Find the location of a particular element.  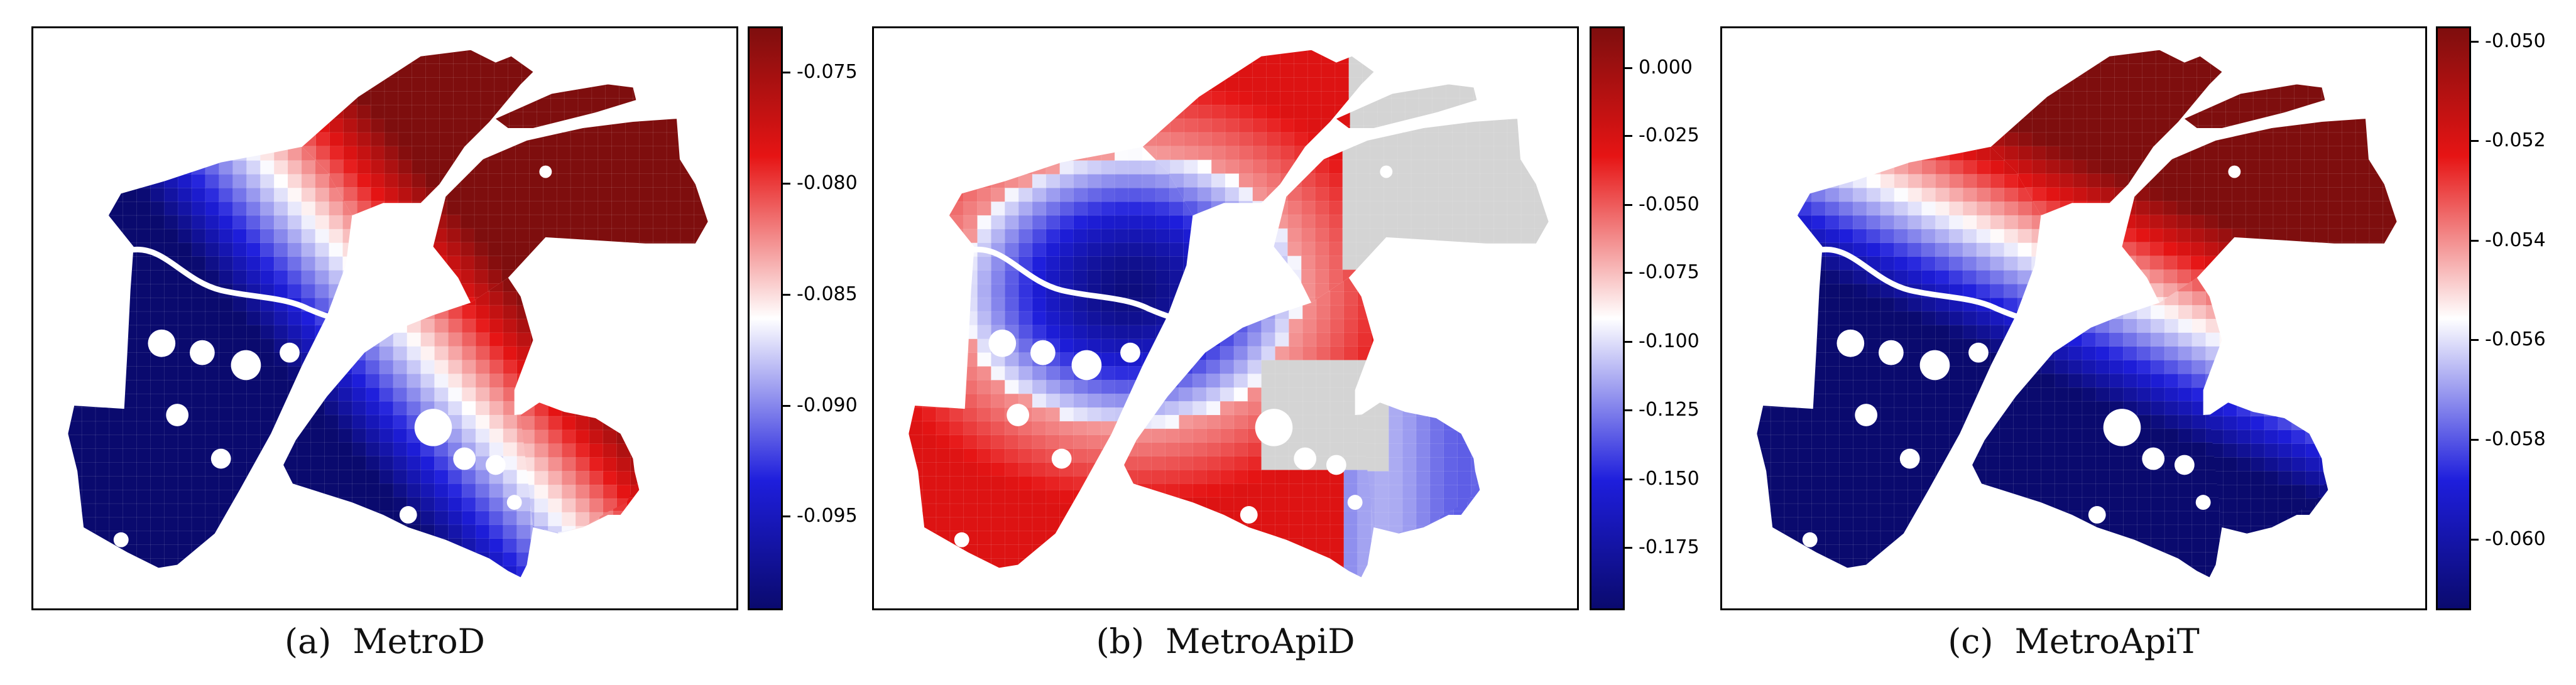

caption-title: MetroD is located at coordinates (418, 641).